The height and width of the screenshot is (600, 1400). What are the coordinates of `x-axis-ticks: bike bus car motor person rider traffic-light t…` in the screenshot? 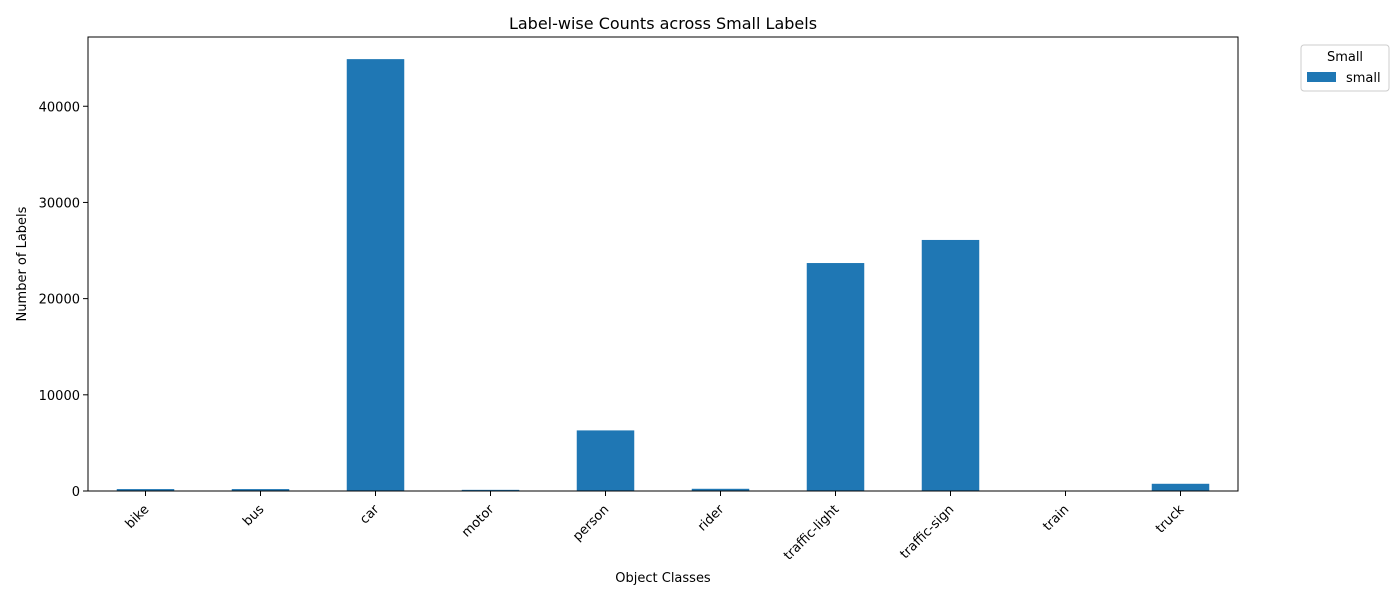 It's located at (655, 527).